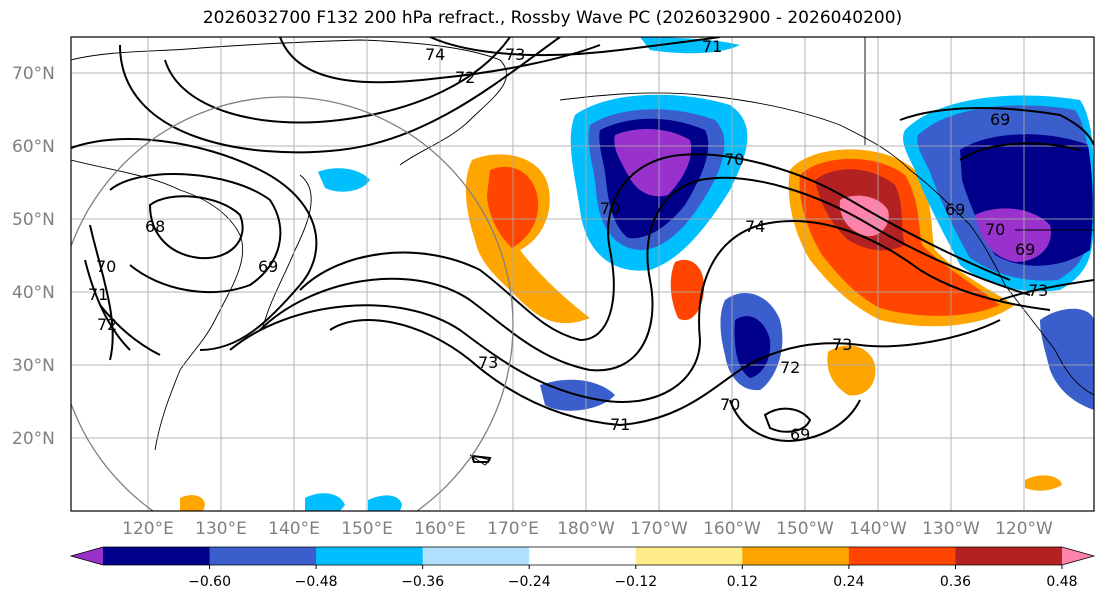 The width and height of the screenshot is (1105, 604). Describe the element at coordinates (732, 529) in the screenshot. I see `longitude-label: 160°W` at that location.